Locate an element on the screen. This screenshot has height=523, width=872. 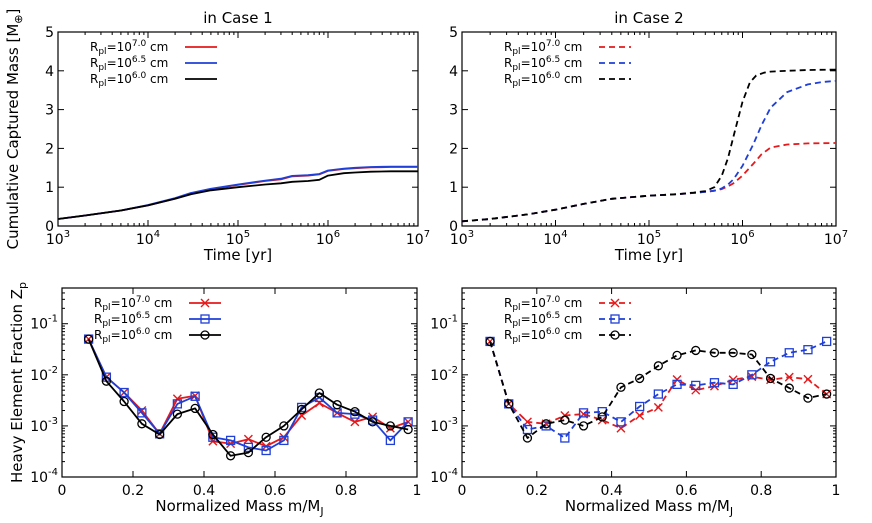
x-tick-label: 0.4 is located at coordinates (611, 491).